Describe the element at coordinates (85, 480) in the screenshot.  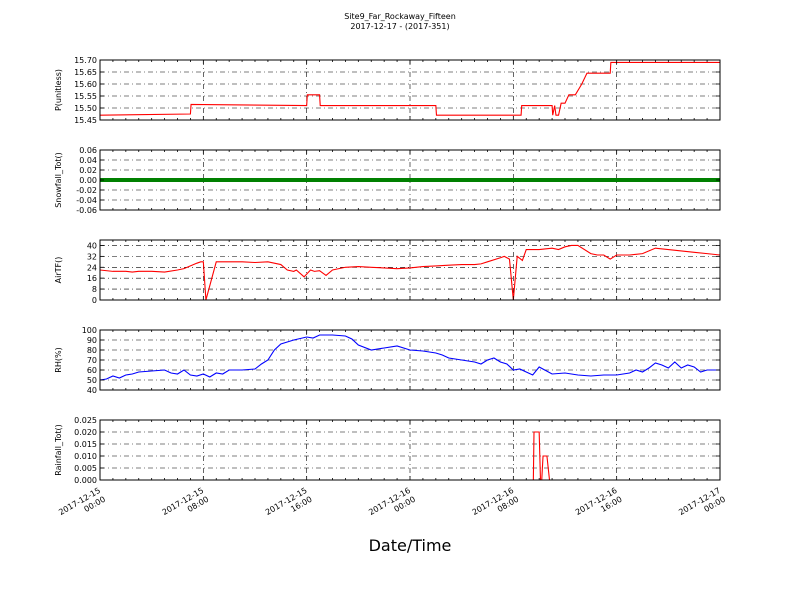
I see `y-tick-label: 0.000` at that location.